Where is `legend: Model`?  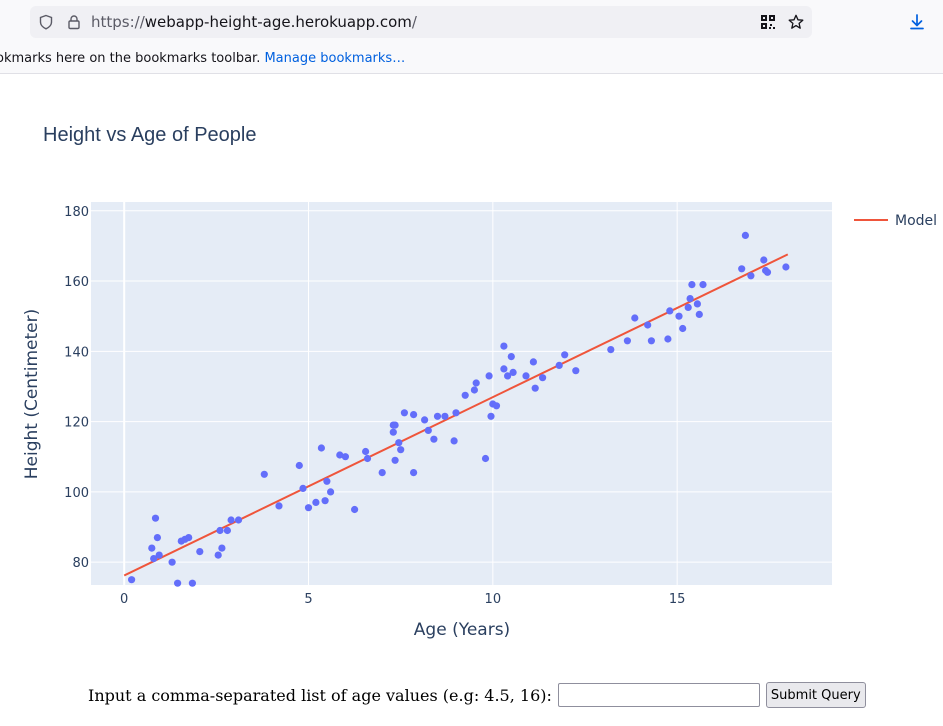
legend: Model is located at coordinates (895, 221).